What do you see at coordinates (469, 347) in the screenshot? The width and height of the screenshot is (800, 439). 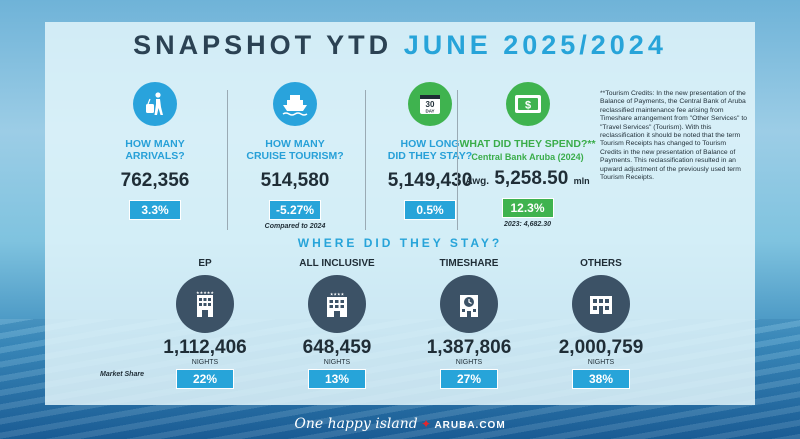 I see `category-nights-value: 1,387,806` at bounding box center [469, 347].